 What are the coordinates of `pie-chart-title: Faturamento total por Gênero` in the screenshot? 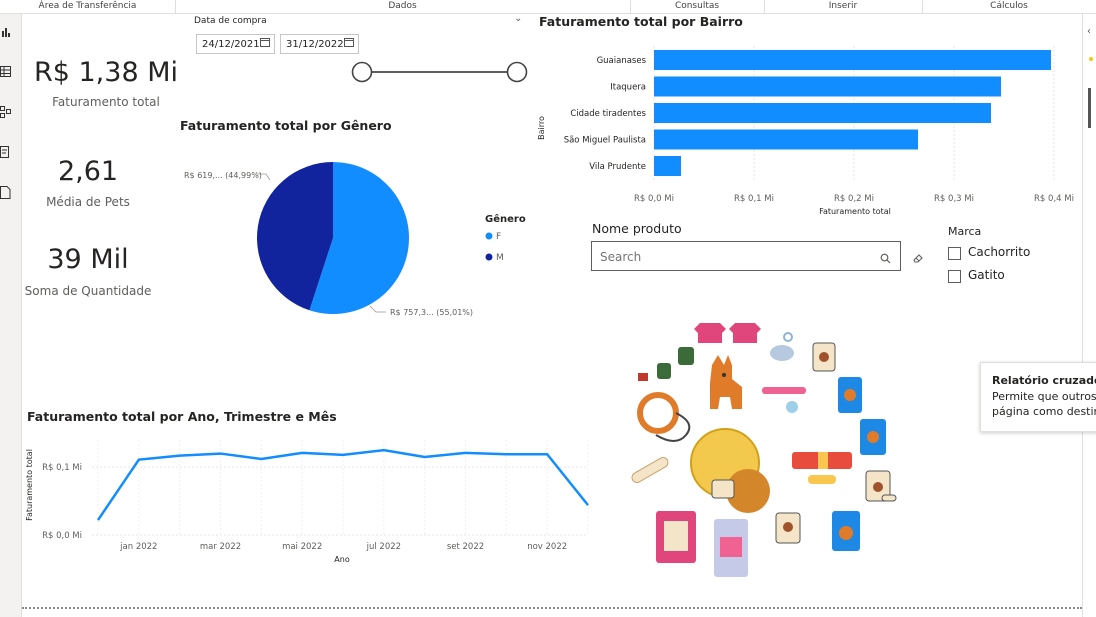 It's located at (286, 125).